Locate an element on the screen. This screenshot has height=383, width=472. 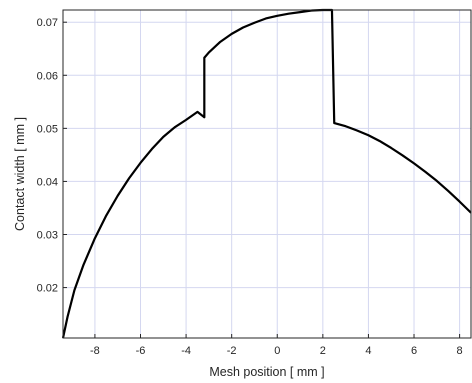
x-tick-label: -2 is located at coordinates (232, 351).